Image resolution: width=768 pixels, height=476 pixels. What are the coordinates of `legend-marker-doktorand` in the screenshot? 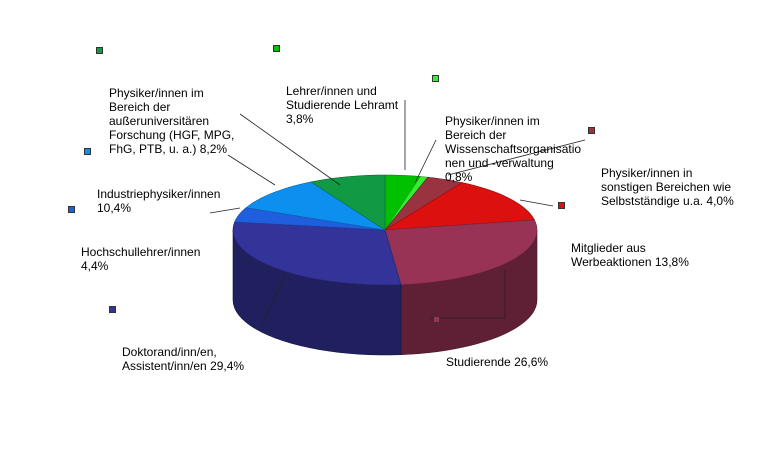 It's located at (112, 309).